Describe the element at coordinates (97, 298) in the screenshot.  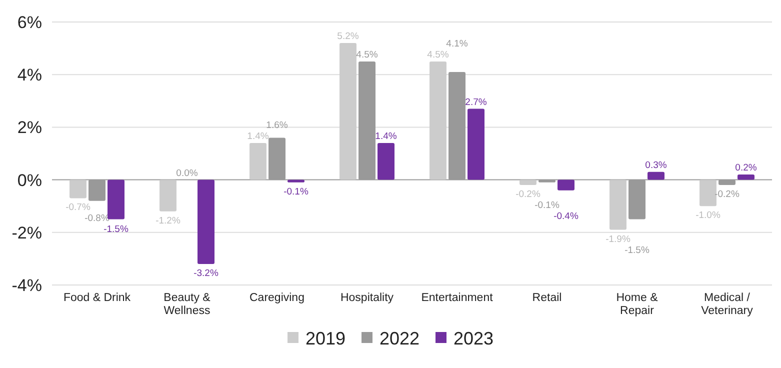
I see `x-tick-label: Food & Drink` at that location.